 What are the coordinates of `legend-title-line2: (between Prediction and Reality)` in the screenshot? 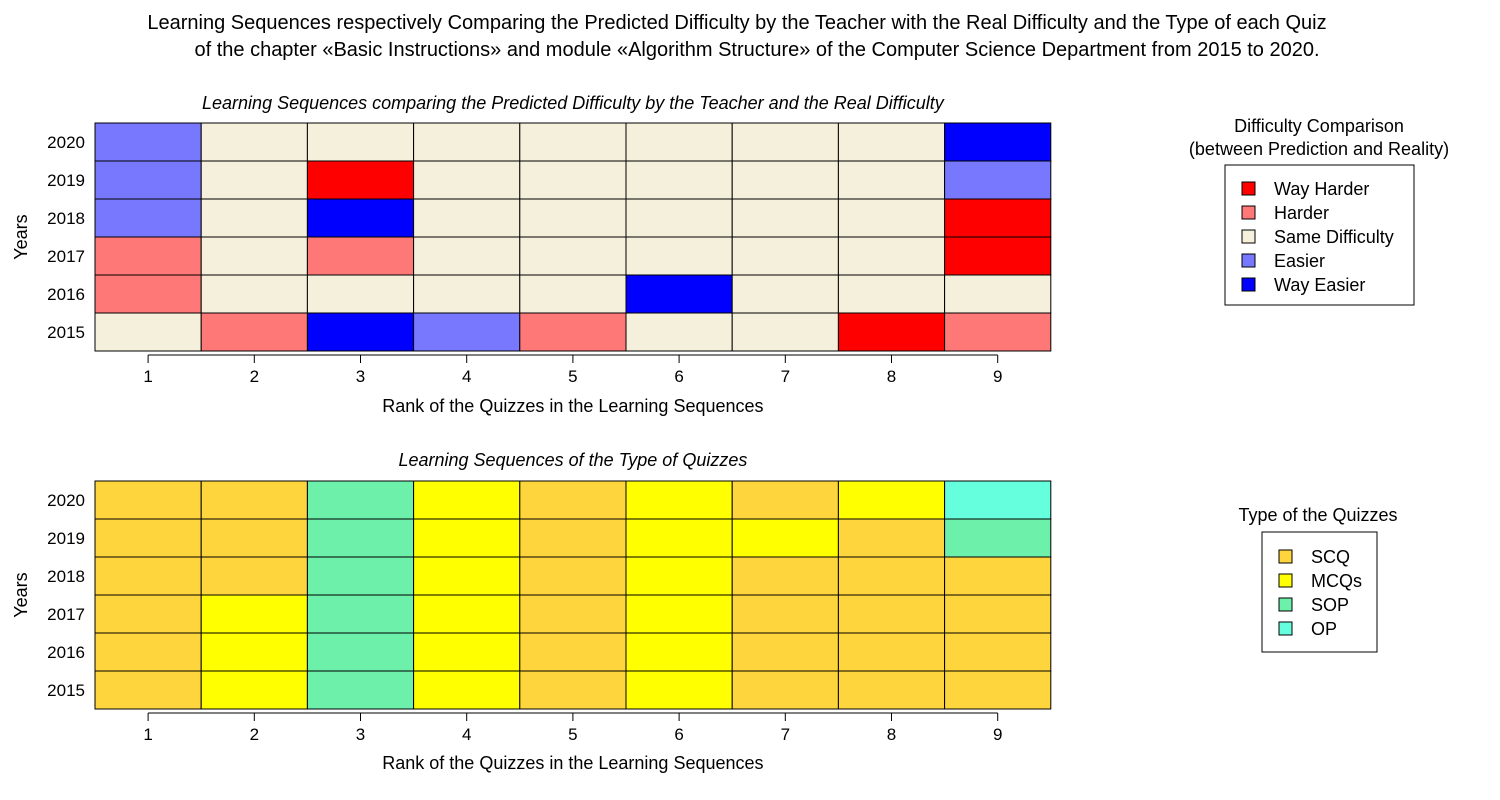 It's located at (1319, 149).